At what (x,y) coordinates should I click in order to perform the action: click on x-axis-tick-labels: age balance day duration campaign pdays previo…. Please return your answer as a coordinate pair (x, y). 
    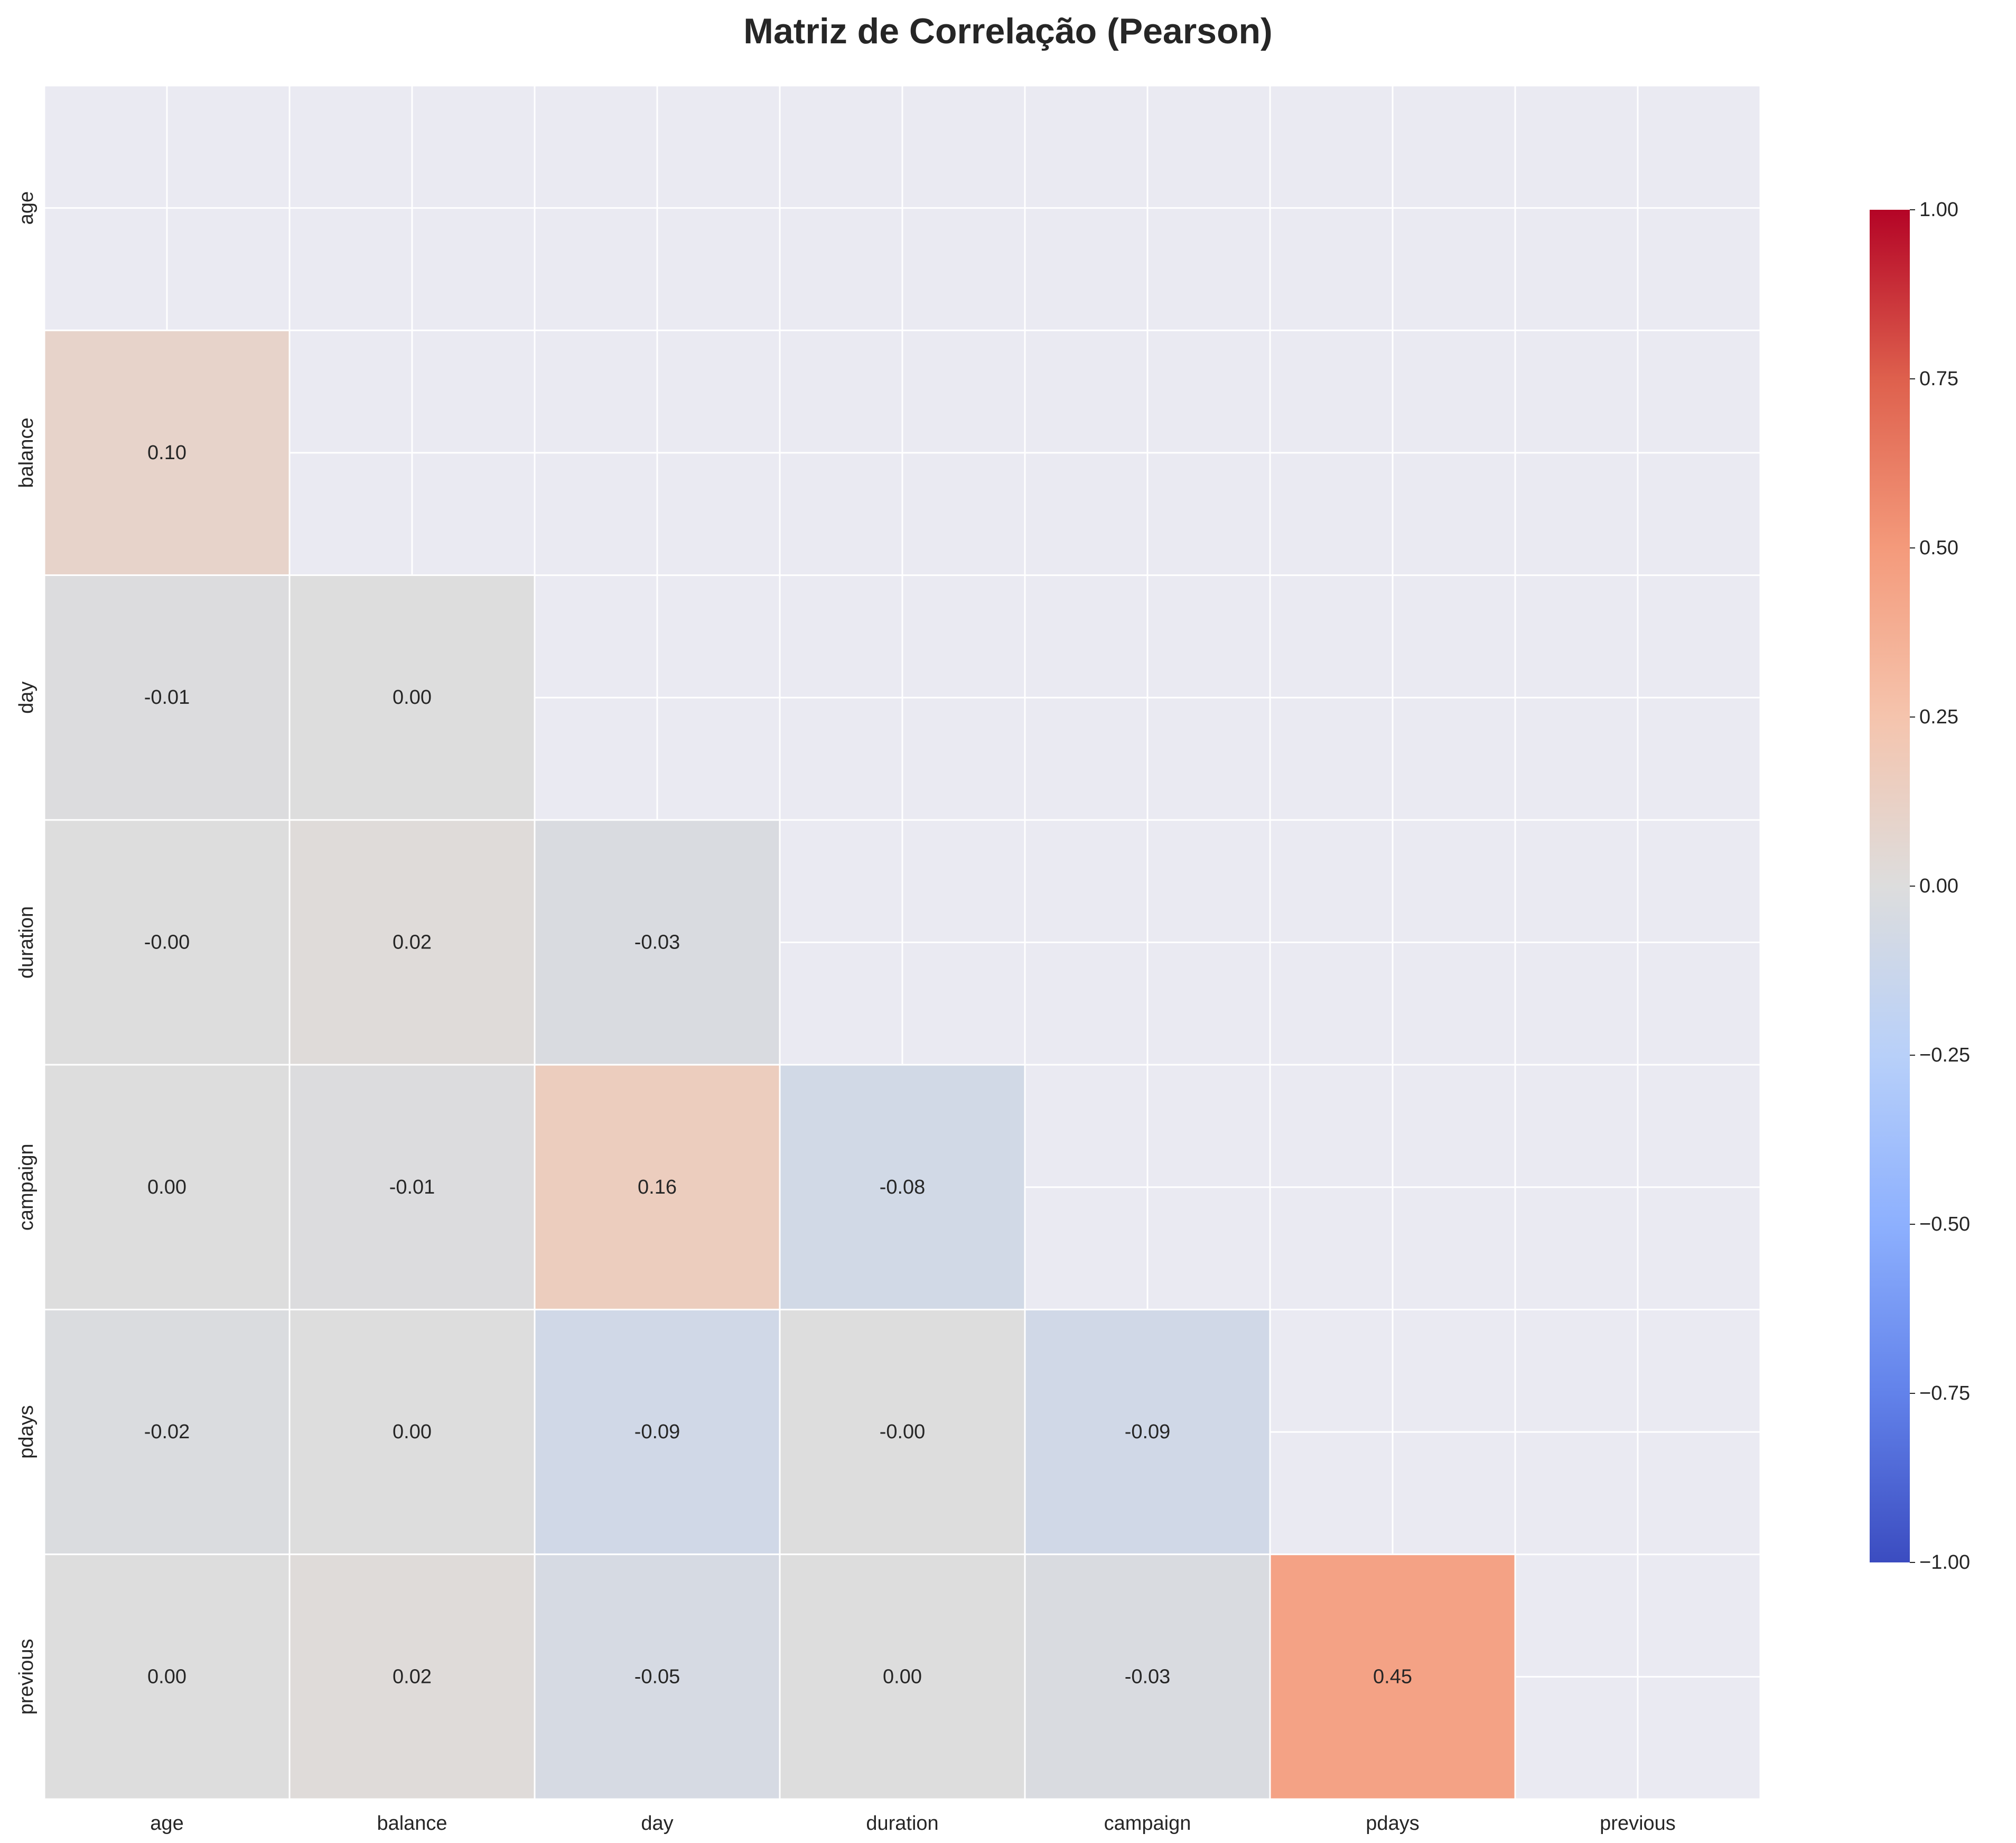
    Looking at the image, I should click on (913, 1823).